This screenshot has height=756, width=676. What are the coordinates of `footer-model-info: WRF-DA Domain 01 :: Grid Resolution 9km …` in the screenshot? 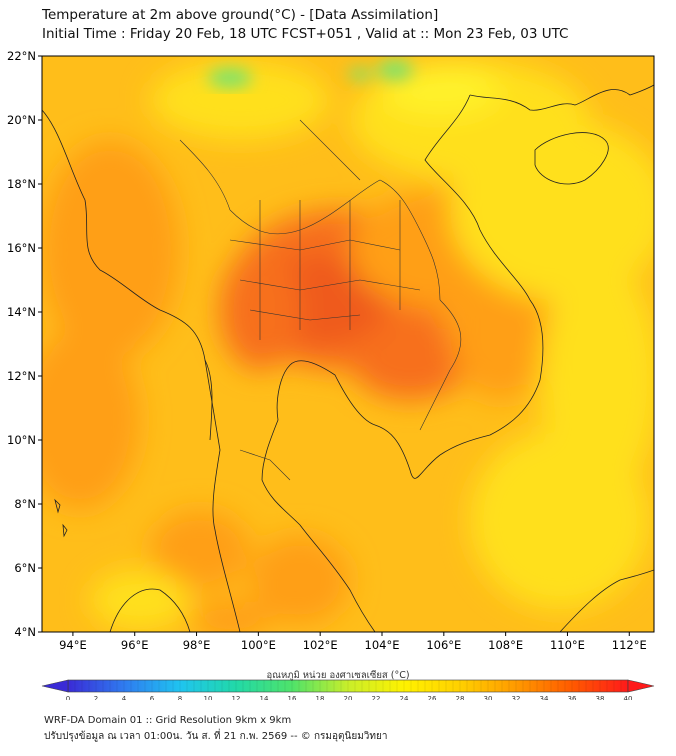 It's located at (168, 720).